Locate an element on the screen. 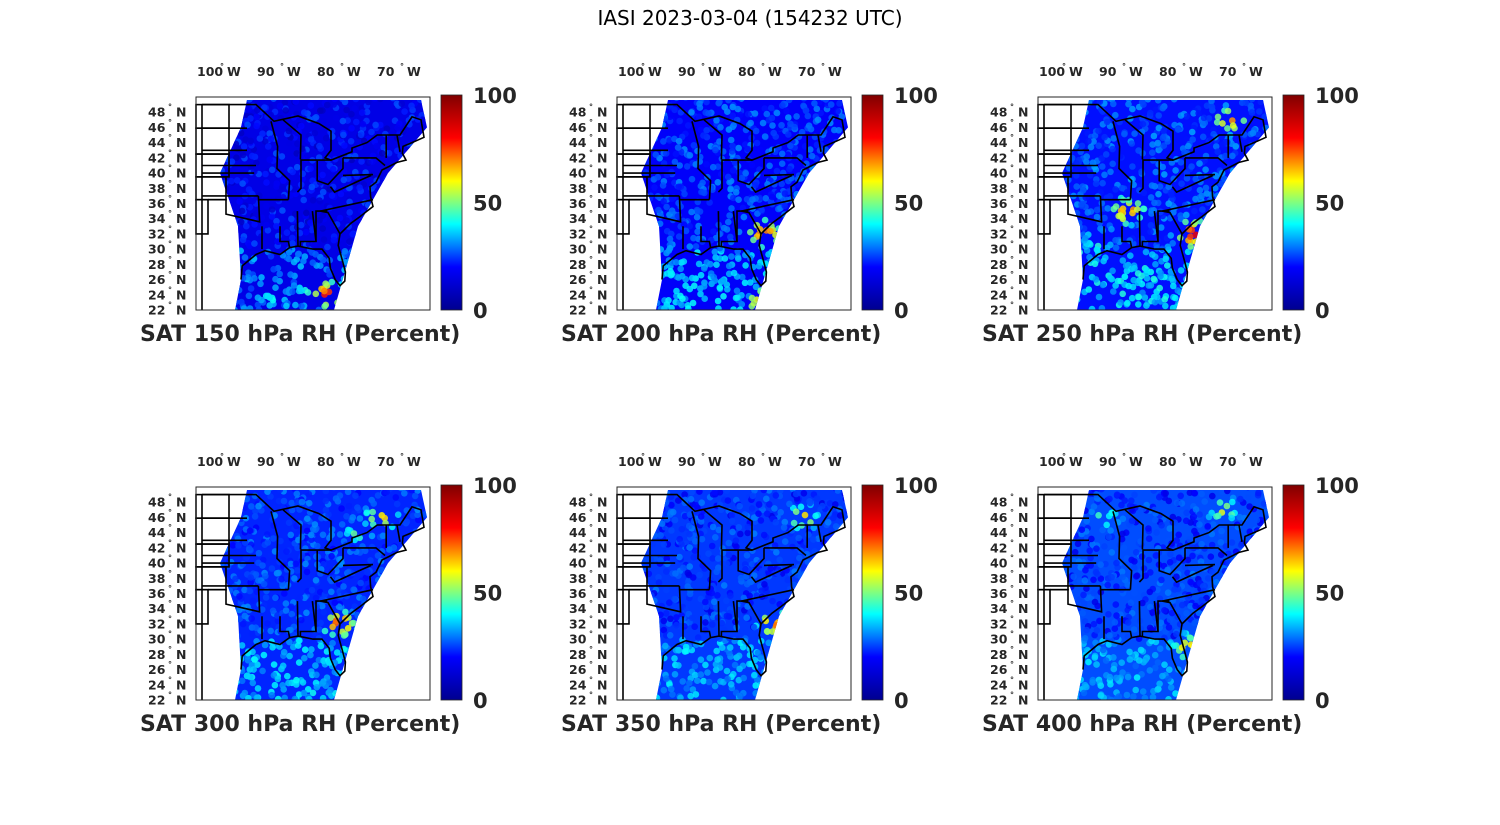  colorbar-tick-label: 50 is located at coordinates (487, 594).